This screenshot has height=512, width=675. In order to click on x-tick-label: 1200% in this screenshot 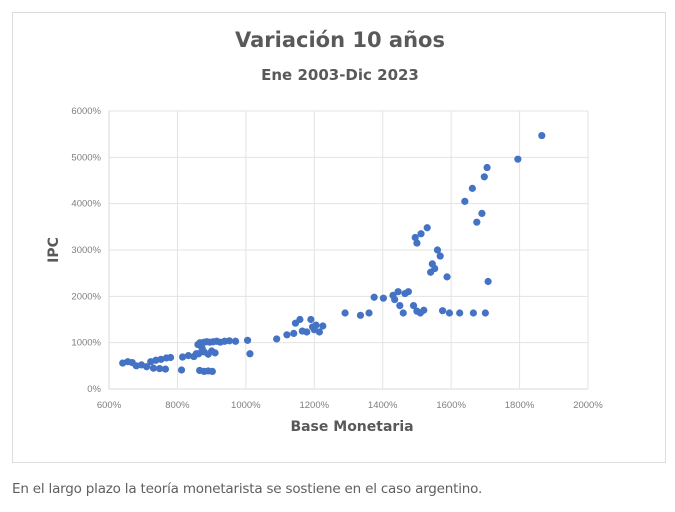, I will do `click(314, 405)`.